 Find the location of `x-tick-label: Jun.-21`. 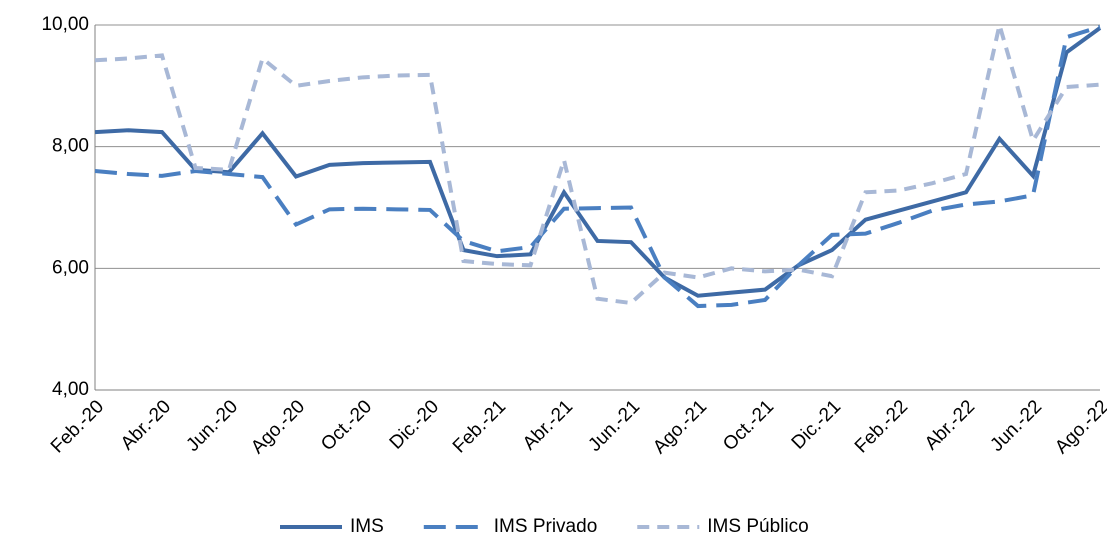

x-tick-label: Jun.-21 is located at coordinates (614, 426).